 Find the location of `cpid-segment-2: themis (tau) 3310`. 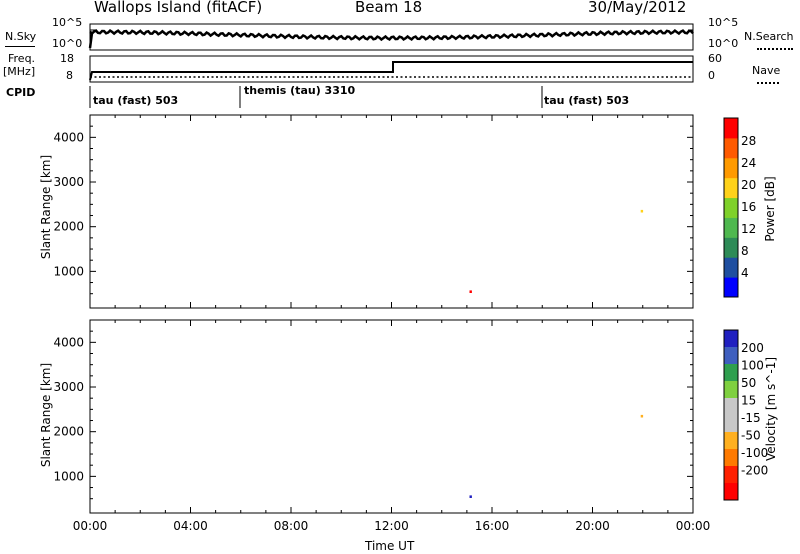

cpid-segment-2: themis (tau) 3310 is located at coordinates (300, 90).